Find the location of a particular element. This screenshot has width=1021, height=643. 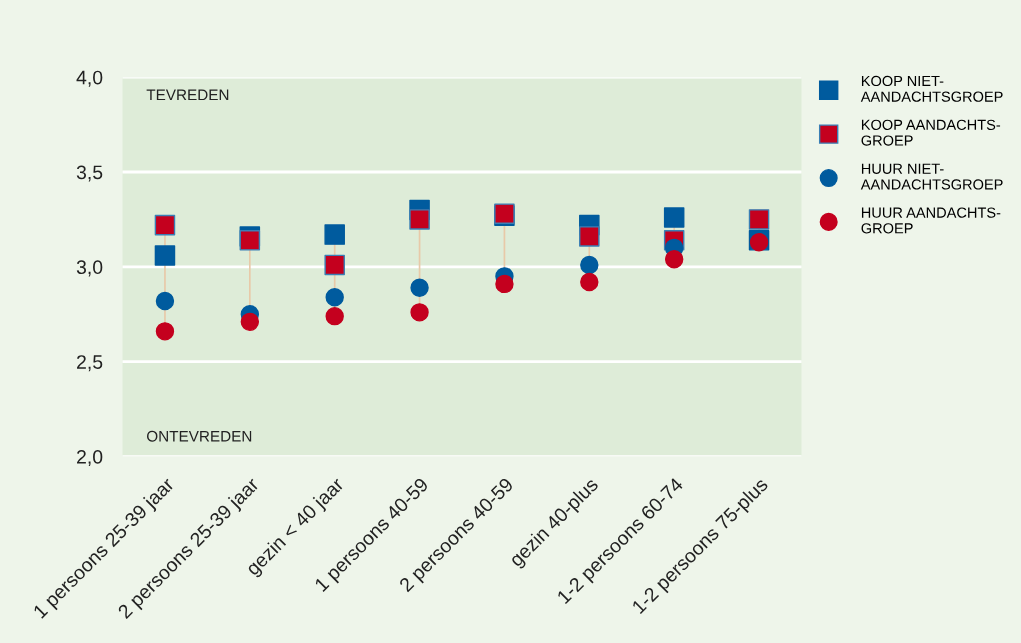

legend-label: HUUR AANDACHTS- GROEP is located at coordinates (931, 220).